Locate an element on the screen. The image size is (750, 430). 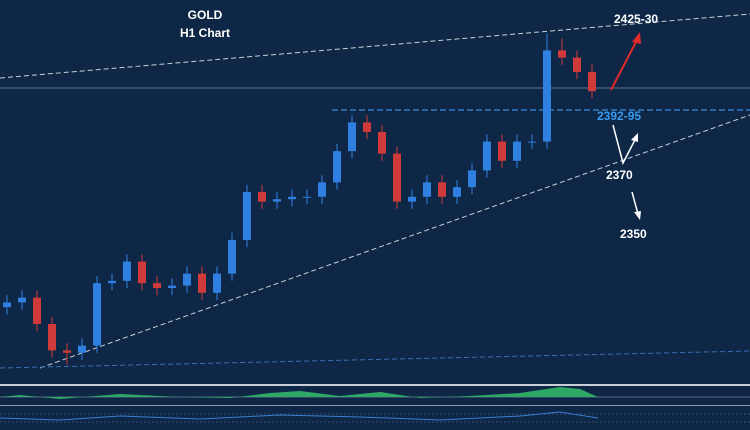
annotation: 2392-95 is located at coordinates (619, 116).